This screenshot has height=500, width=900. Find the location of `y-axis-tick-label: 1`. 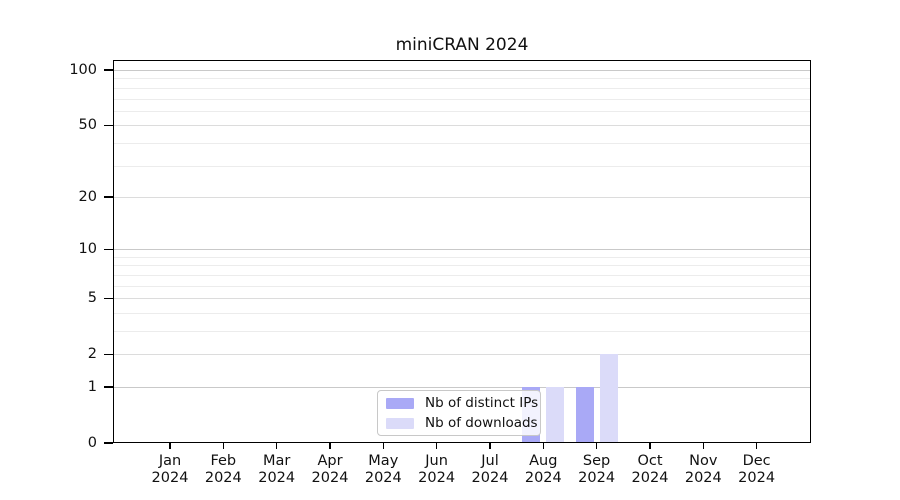

y-axis-tick-label: 1 is located at coordinates (92, 387).